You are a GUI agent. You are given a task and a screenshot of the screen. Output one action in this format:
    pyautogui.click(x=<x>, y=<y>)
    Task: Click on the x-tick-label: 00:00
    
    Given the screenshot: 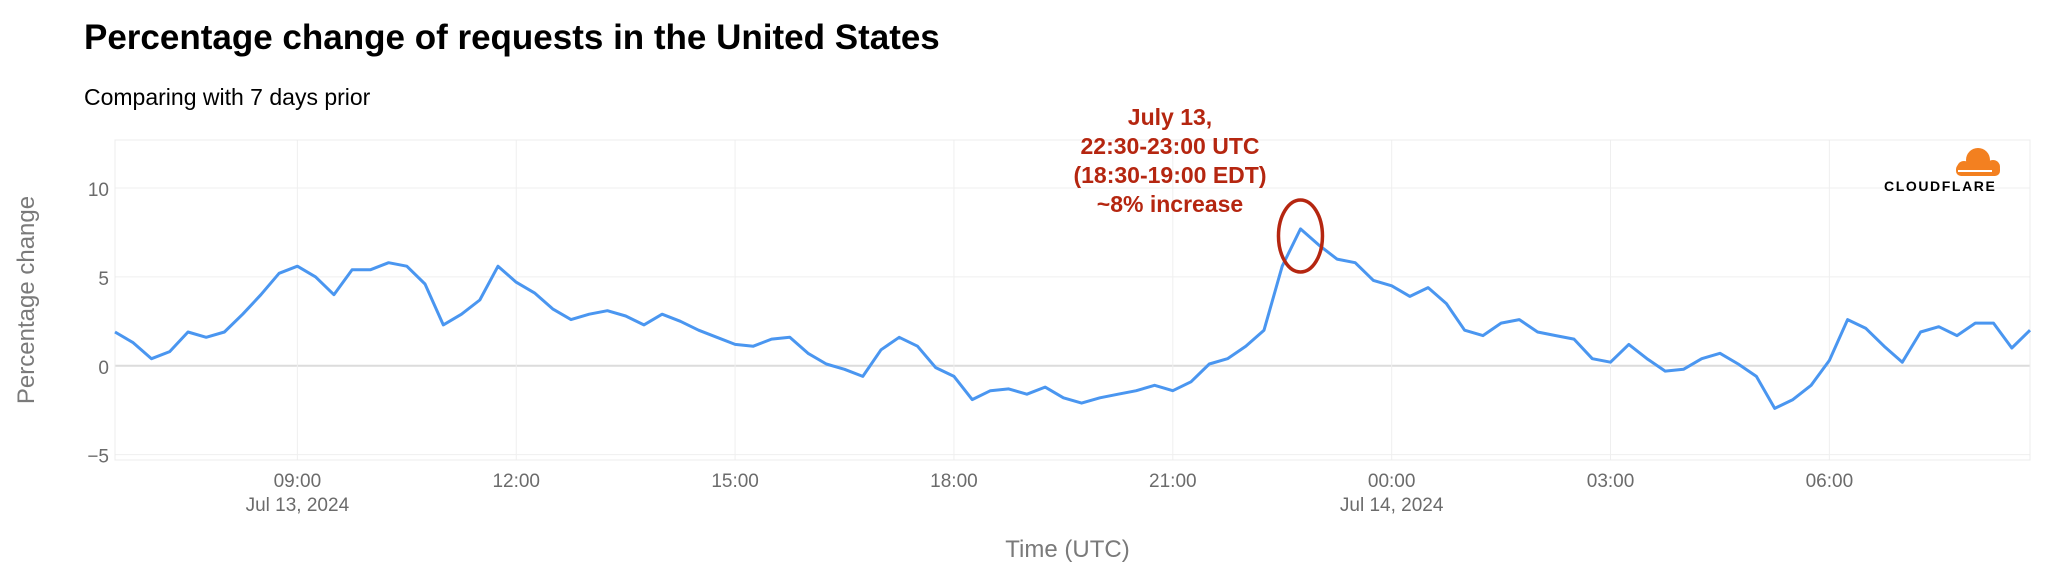 What is the action you would take?
    pyautogui.click(x=1392, y=481)
    